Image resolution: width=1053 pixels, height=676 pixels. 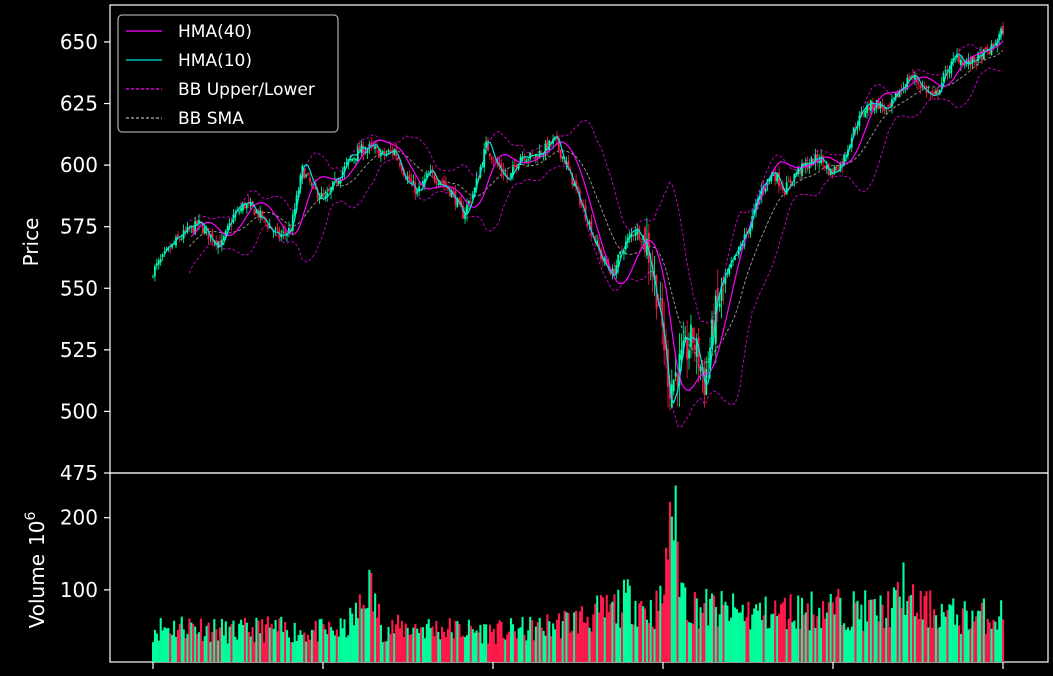 What do you see at coordinates (228, 73) in the screenshot?
I see `legend: HMA(40) HMA(10) BB Upper/Lower BB SMA` at bounding box center [228, 73].